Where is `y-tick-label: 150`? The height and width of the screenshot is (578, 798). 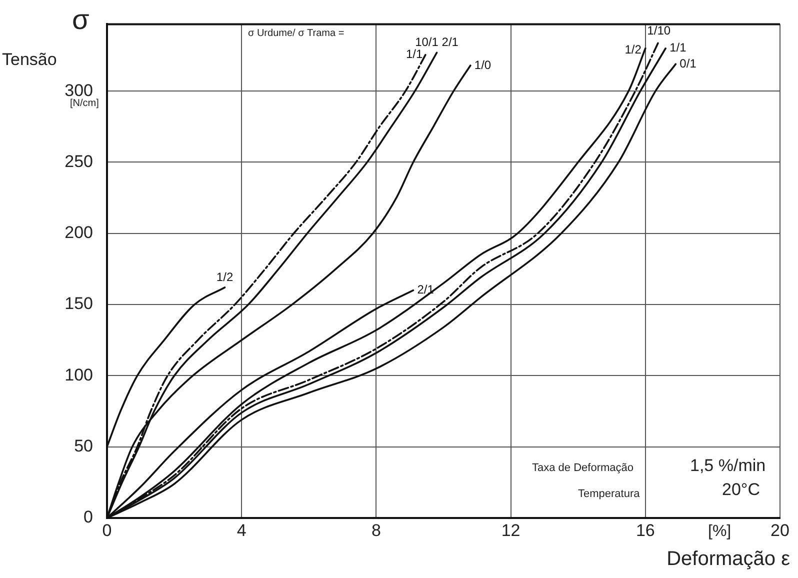
y-tick-label: 150 is located at coordinates (78, 304).